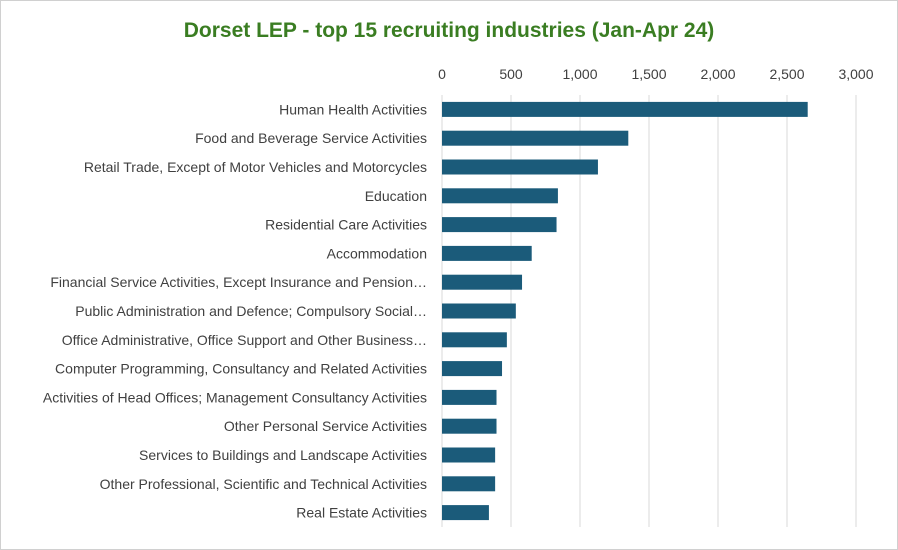  What do you see at coordinates (648, 74) in the screenshot?
I see `x-tick-label: 1,500` at bounding box center [648, 74].